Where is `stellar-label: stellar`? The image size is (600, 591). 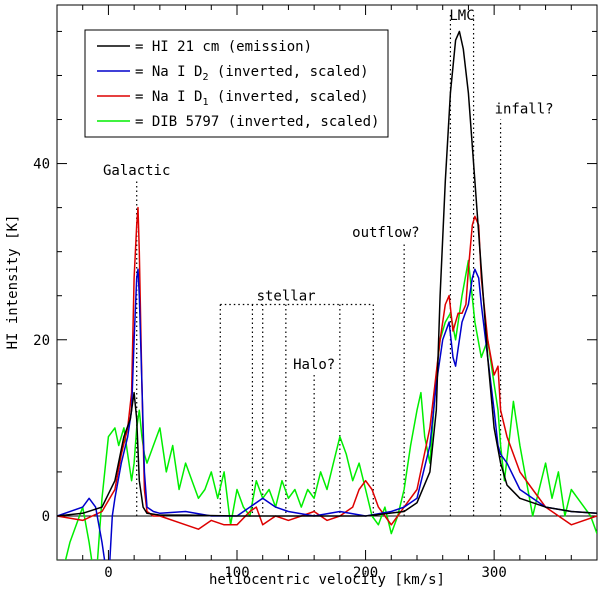
stellar-label: stellar is located at coordinates (286, 297).